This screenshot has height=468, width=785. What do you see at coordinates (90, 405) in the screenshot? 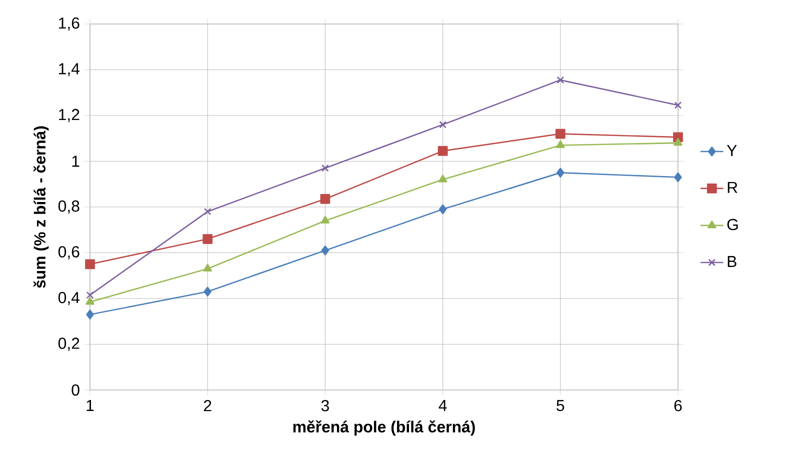
I see `x-tick-label: 1` at bounding box center [90, 405].